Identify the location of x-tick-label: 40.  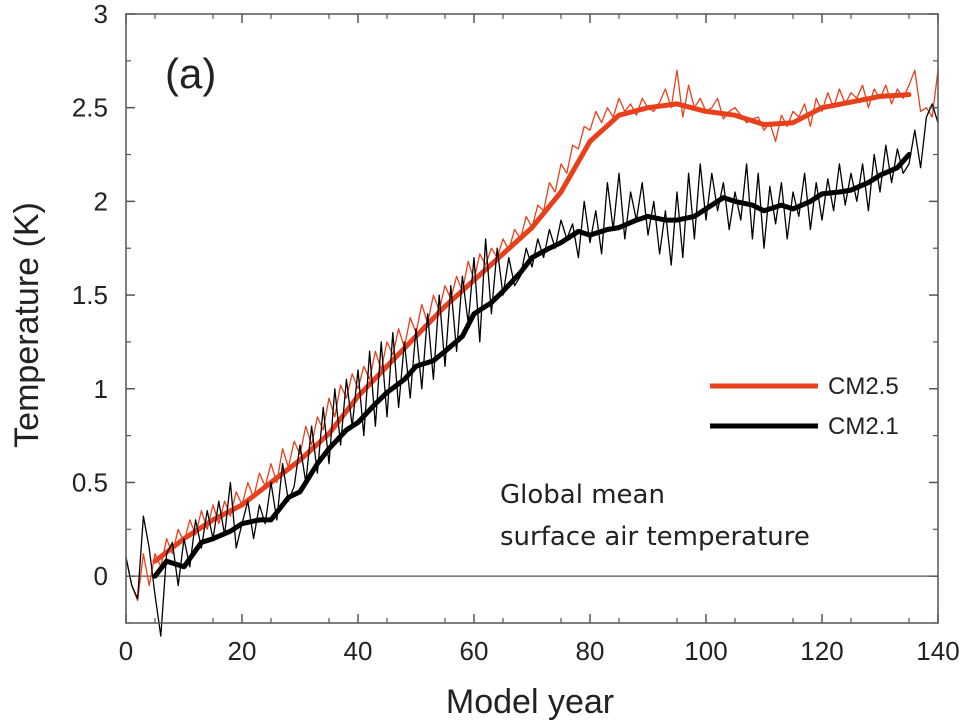
(358, 651).